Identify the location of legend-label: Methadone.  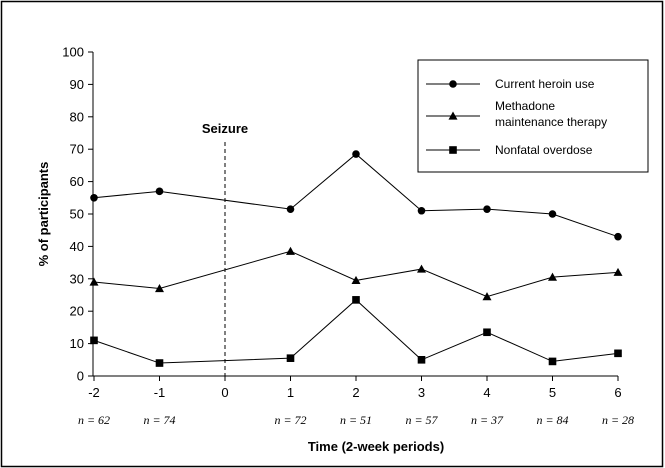
(525, 106).